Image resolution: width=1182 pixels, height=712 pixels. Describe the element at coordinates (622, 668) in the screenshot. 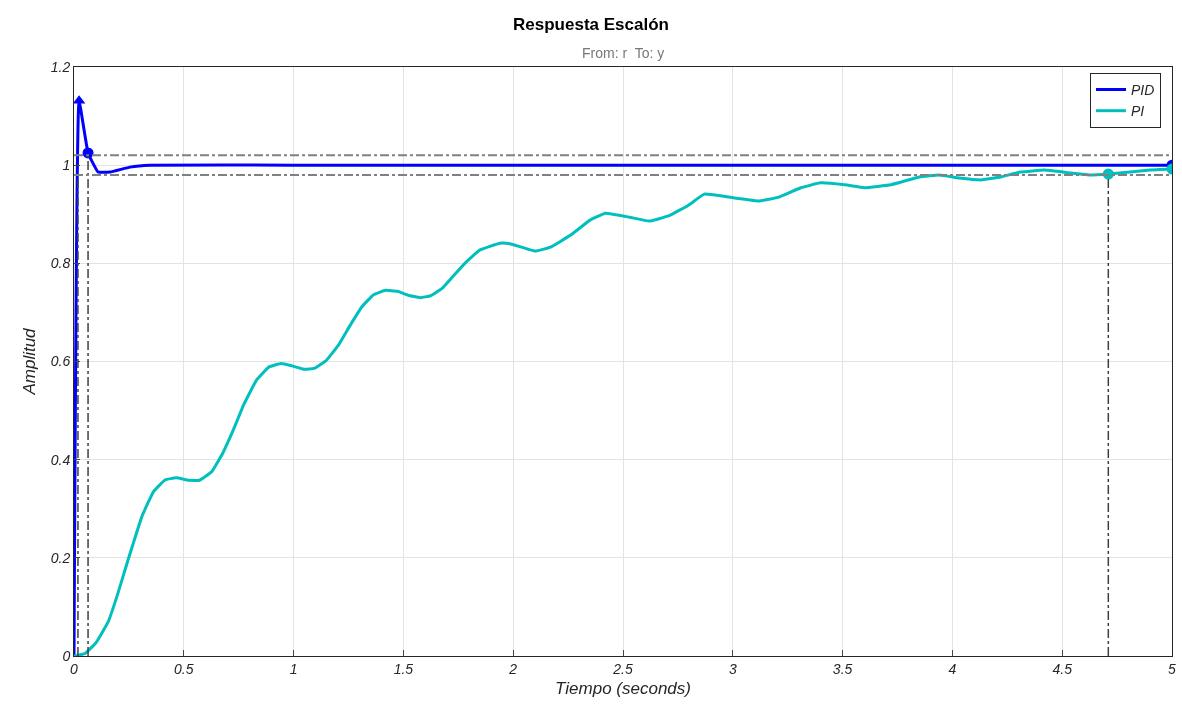

I see `x-tick-label: 2.5` at that location.